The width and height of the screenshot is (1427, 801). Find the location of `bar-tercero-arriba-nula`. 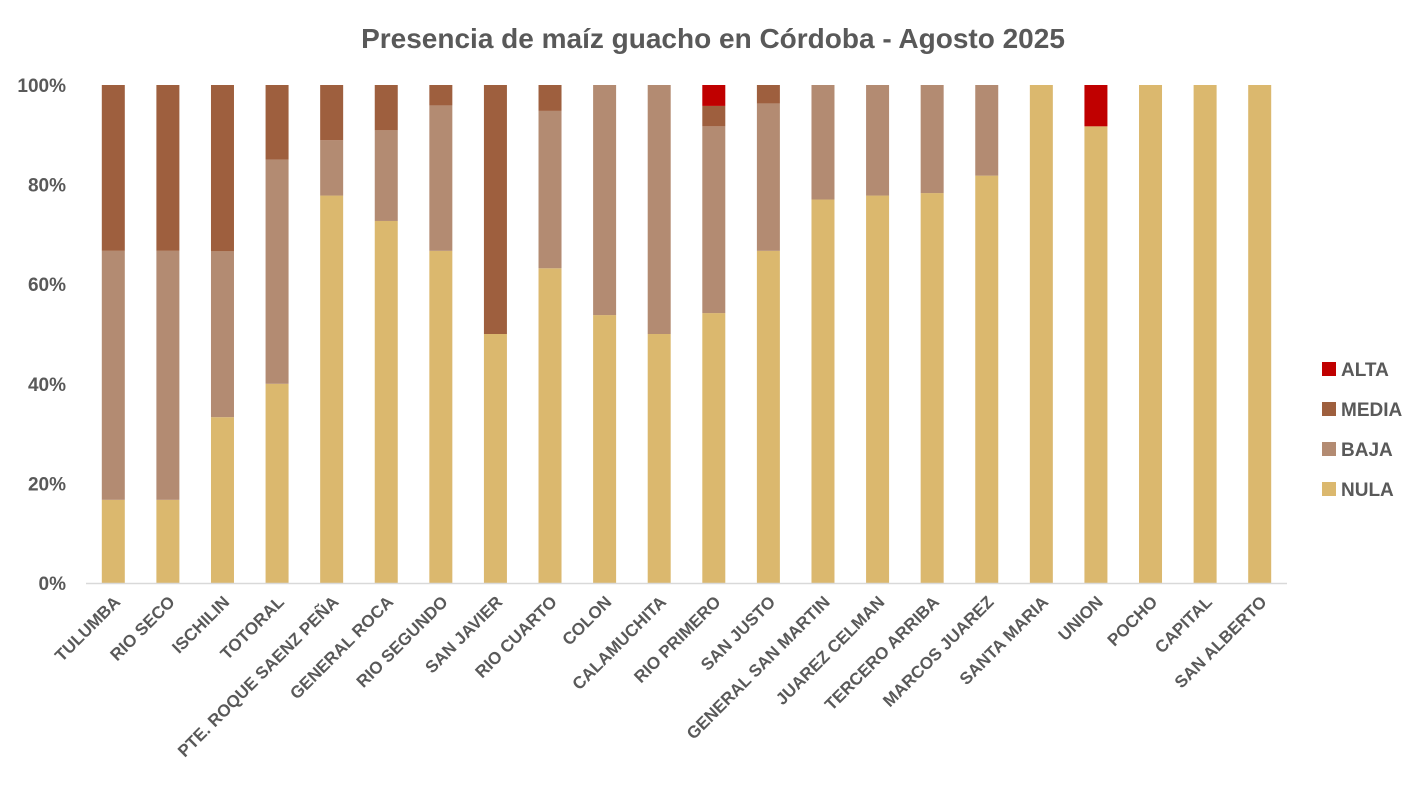

bar-tercero-arriba-nula is located at coordinates (932, 388).